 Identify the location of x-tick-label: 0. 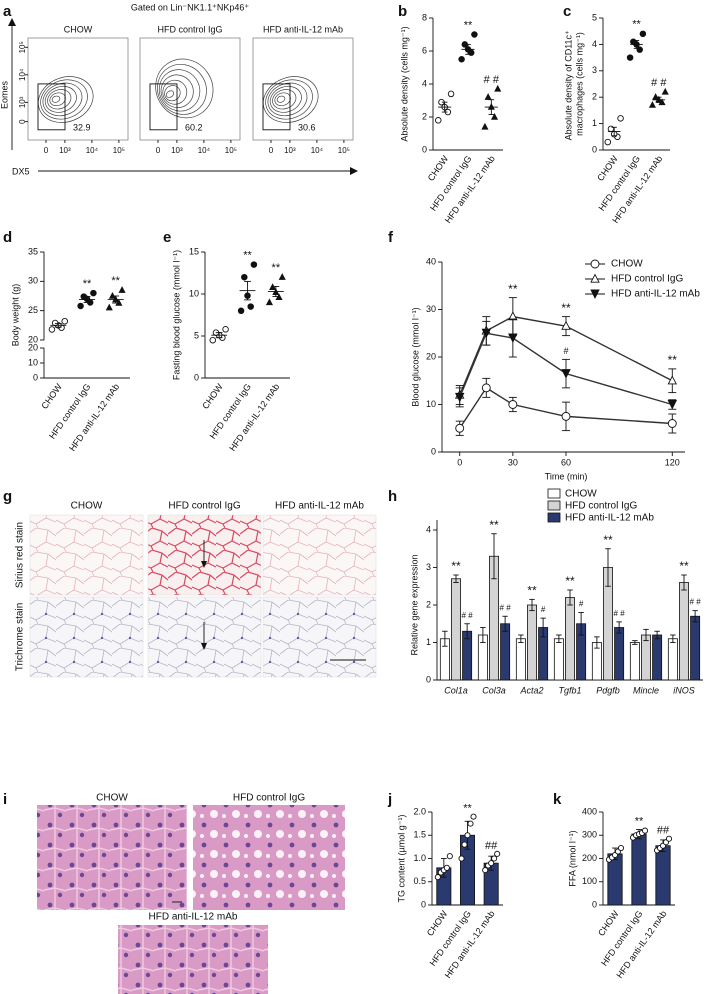
(158, 150).